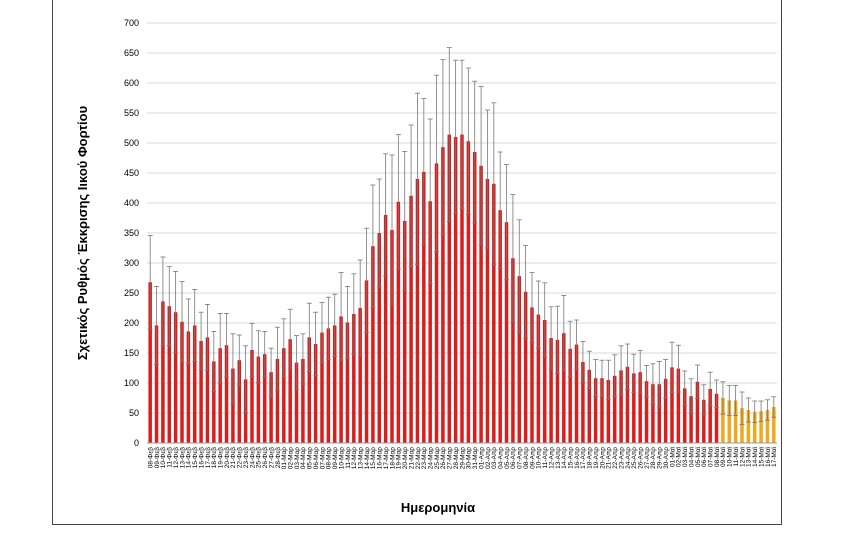 This screenshot has height=538, width=868. Describe the element at coordinates (666, 458) in the screenshot. I see `x-tick-label: 30-Απρ` at that location.